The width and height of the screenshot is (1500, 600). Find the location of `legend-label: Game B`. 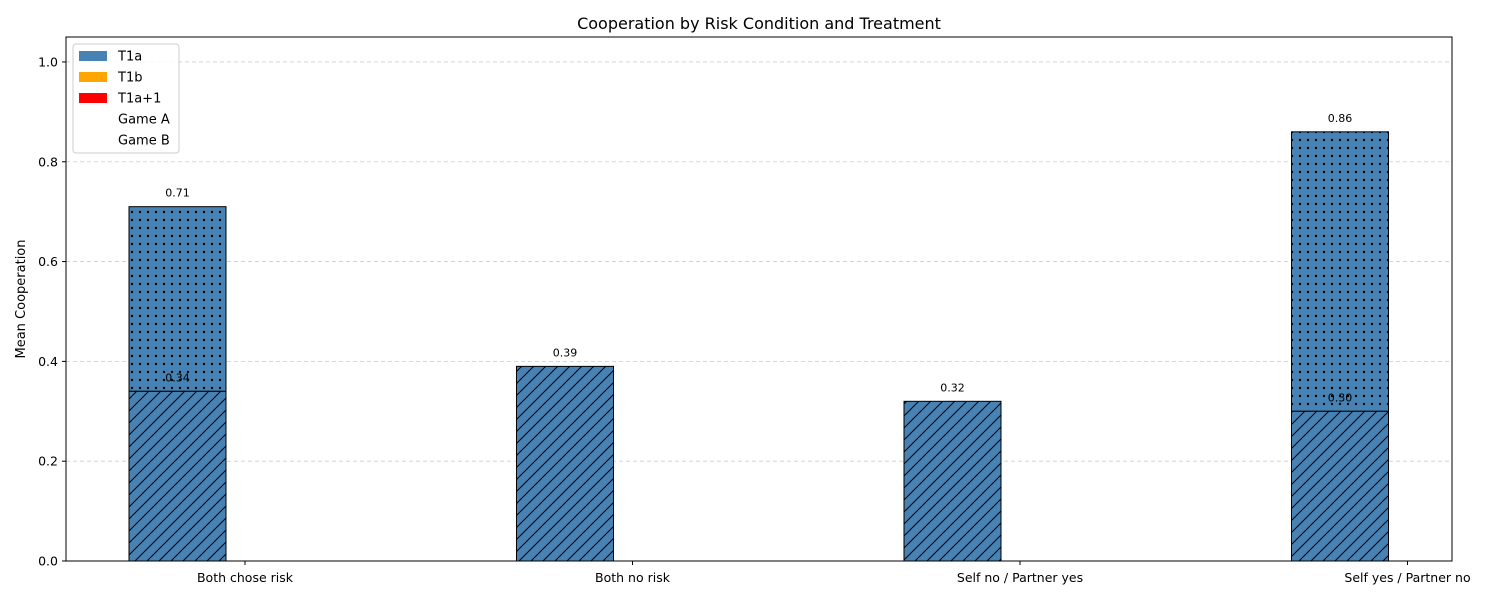

legend-label: Game B is located at coordinates (144, 141).